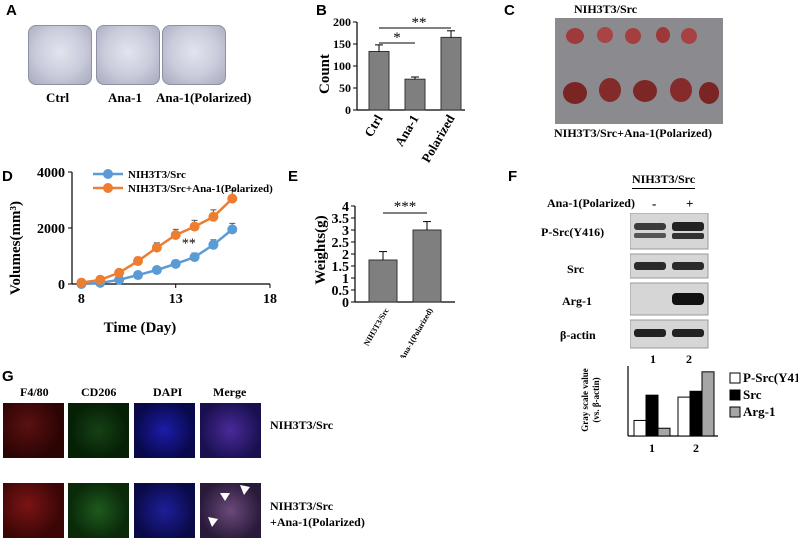 Image resolution: width=800 pixels, height=547 pixels. I want to click on e-xtick-label: Src+Ana-1(Polarized), so click(412, 332).